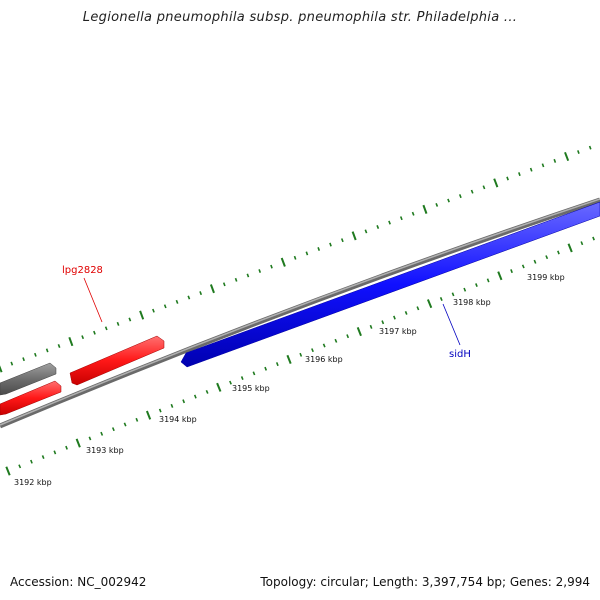 Image resolution: width=600 pixels, height=600 pixels. What do you see at coordinates (93, 300) in the screenshot?
I see `lpg2828-leader-line` at bounding box center [93, 300].